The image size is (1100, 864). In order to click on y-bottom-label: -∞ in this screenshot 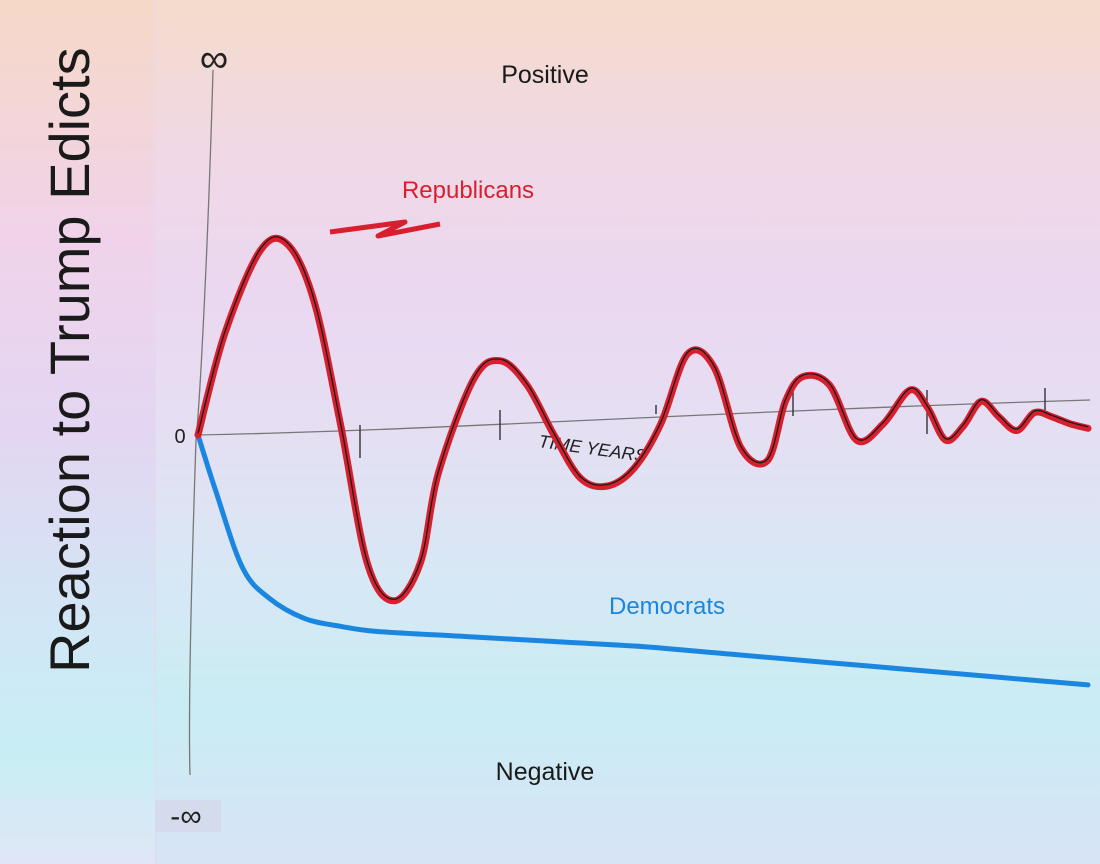, I will do `click(185, 816)`.